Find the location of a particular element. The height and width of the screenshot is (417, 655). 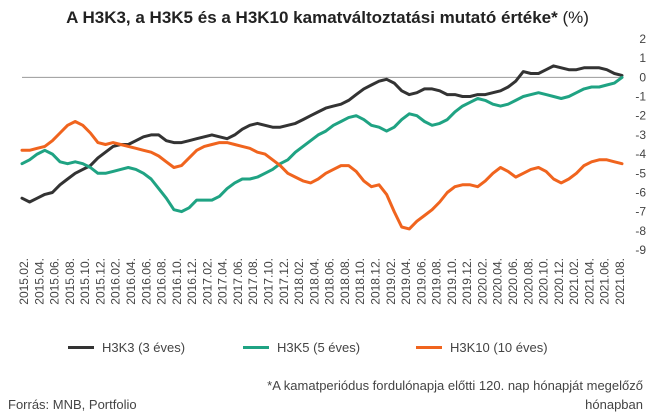

x-tick-label: 2019.08. is located at coordinates (437, 281).